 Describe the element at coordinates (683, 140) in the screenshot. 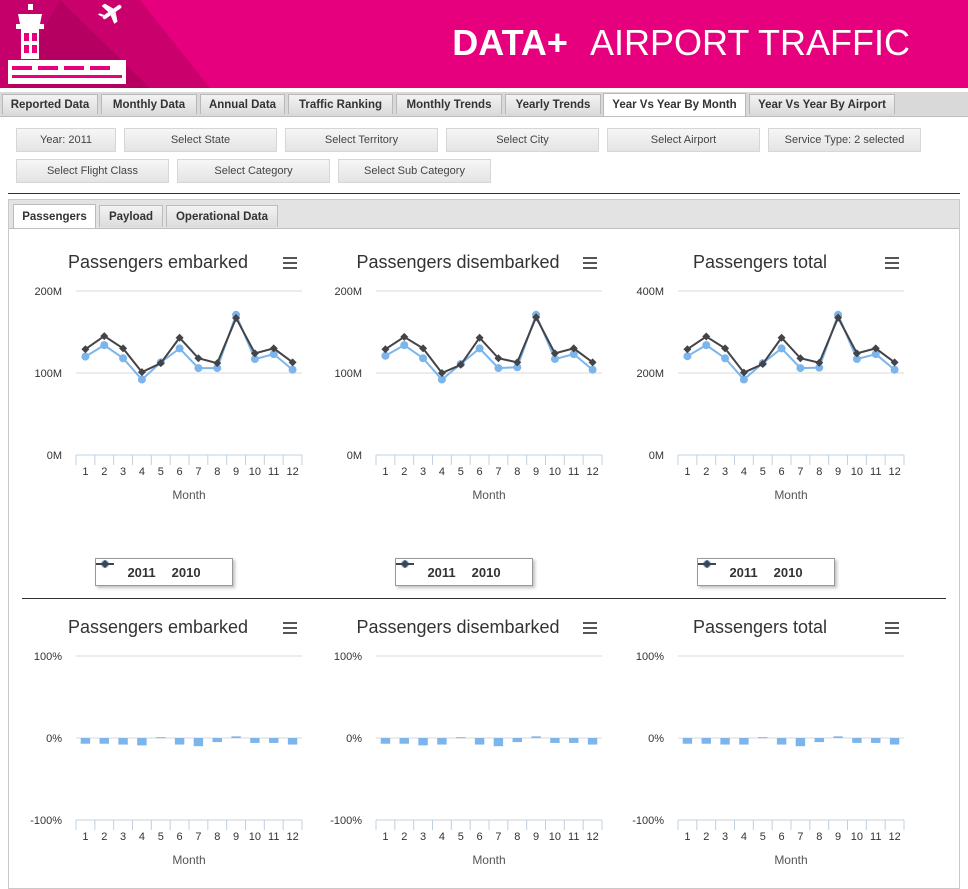

I see `airport-filter-button: Select Airport` at that location.